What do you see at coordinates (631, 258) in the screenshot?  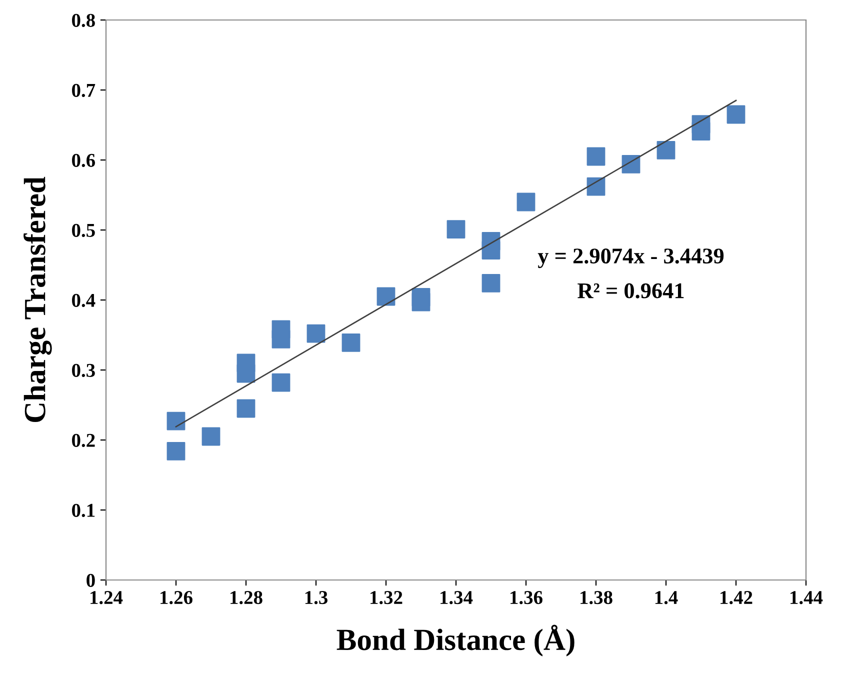 I see `annotation: y = 2.9074x - 3.4439` at bounding box center [631, 258].